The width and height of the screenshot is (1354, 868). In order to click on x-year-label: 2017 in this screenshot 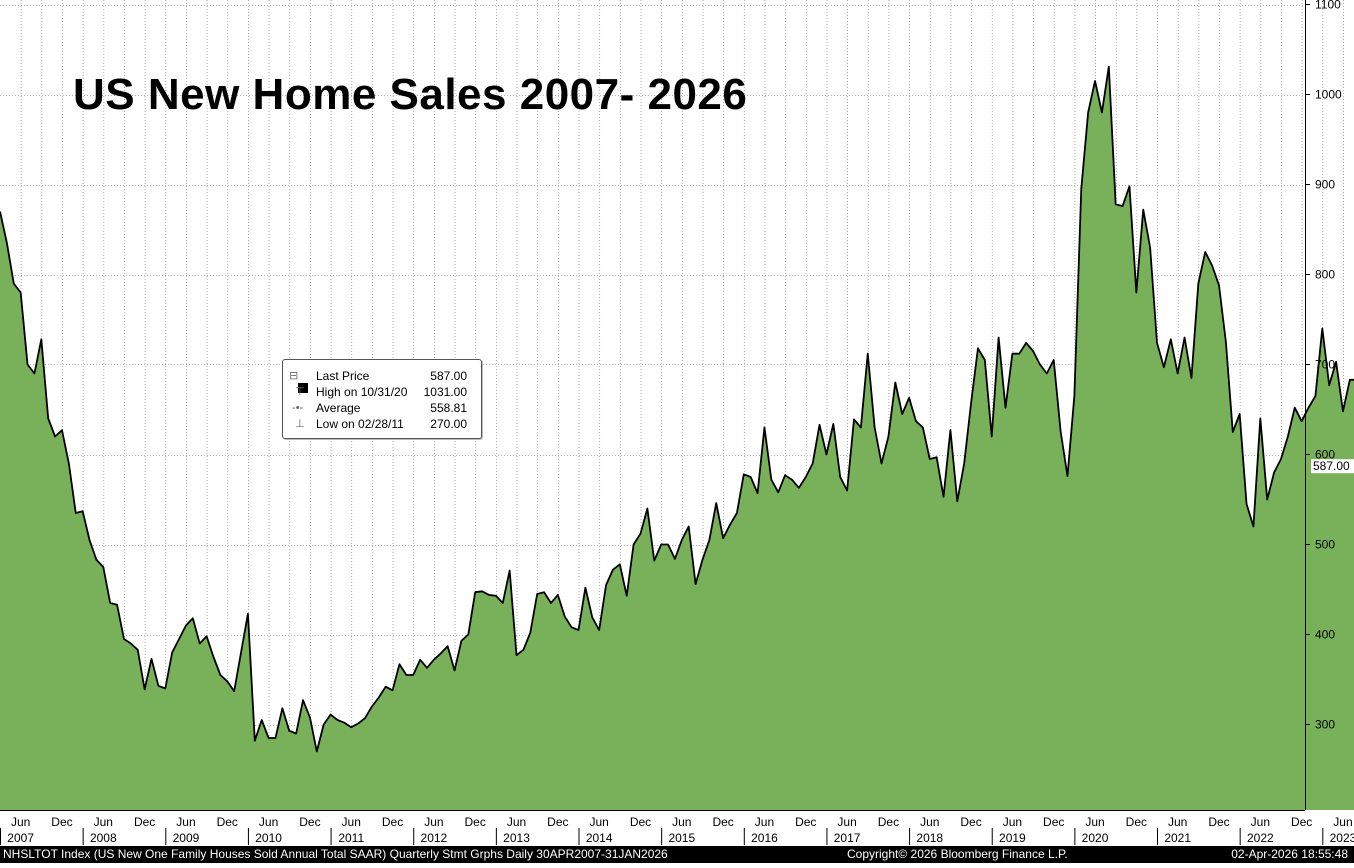, I will do `click(847, 838)`.